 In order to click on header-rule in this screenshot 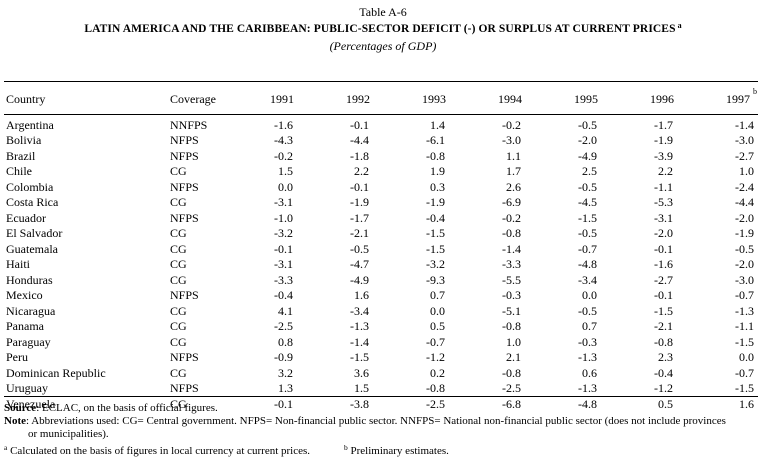, I will do `click(381, 114)`.